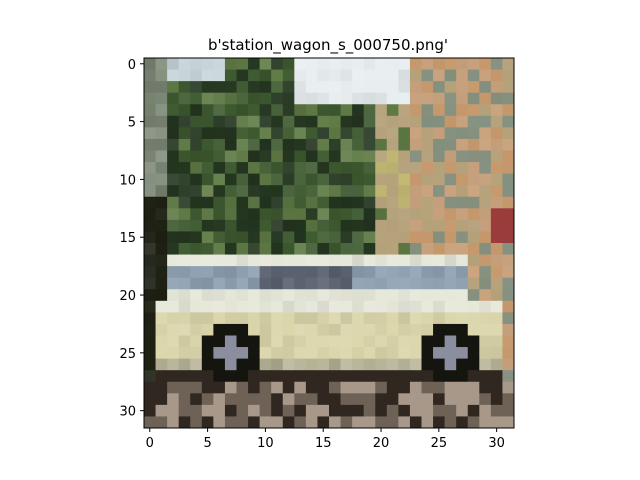  Describe the element at coordinates (132, 123) in the screenshot. I see `y-tick-label: 5` at that location.